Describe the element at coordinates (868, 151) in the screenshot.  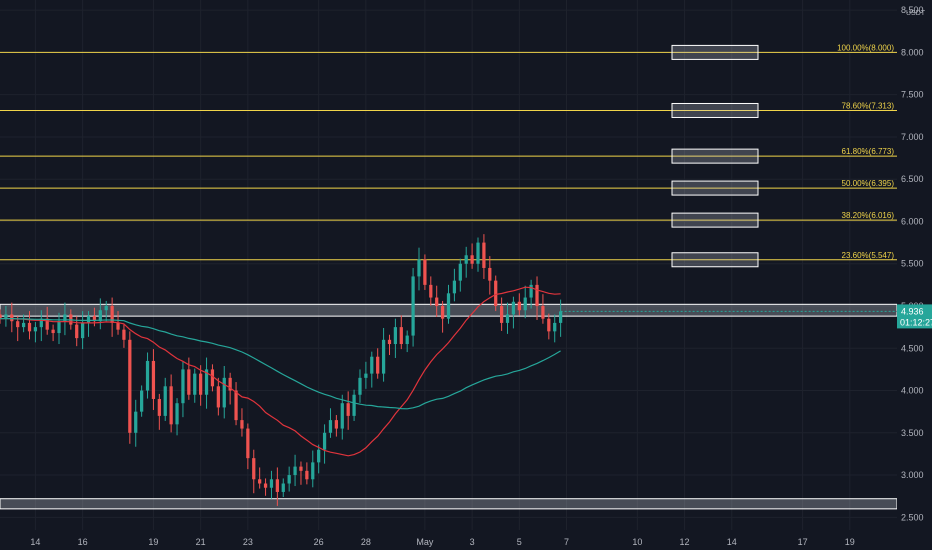
I see `fib-level-label: 61.80%(6.773)` at that location.